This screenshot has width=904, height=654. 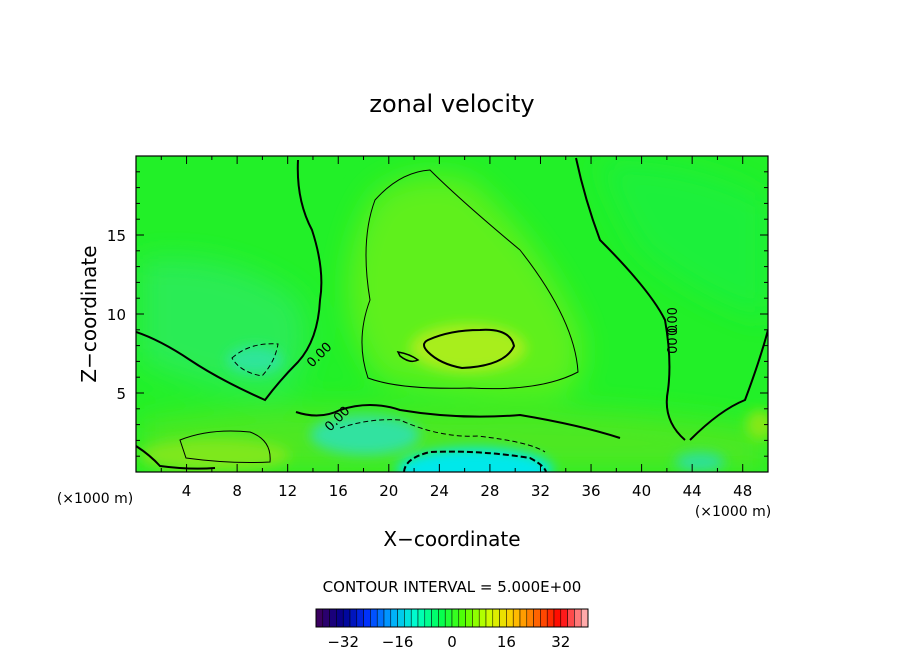 I want to click on colorbar-tick-label-3: 16, so click(x=506, y=642).